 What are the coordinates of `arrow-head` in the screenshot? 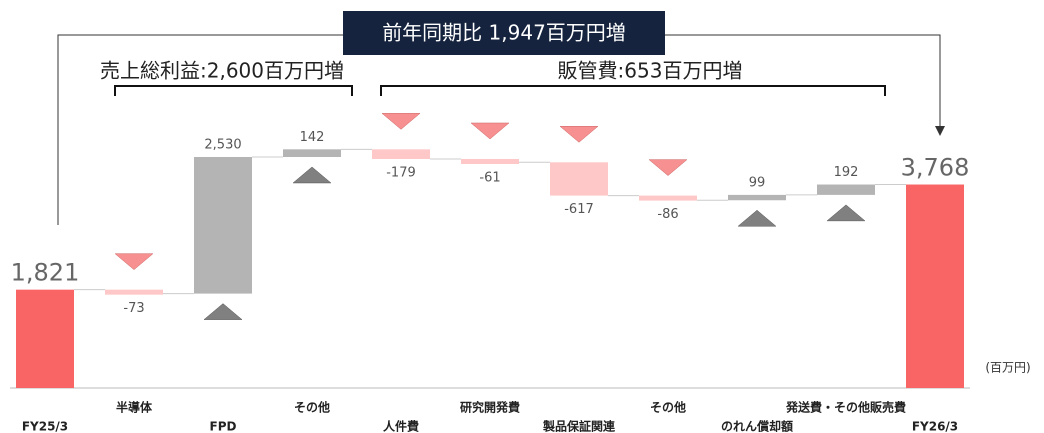 It's located at (940, 131).